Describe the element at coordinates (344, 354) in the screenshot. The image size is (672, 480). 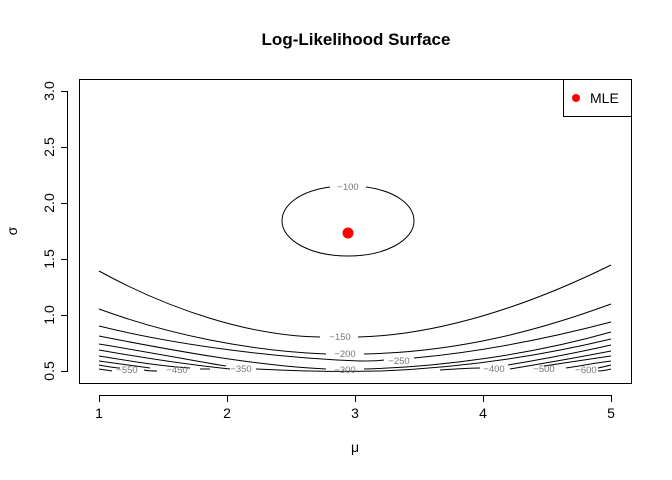
I see `contour-label: −200` at that location.